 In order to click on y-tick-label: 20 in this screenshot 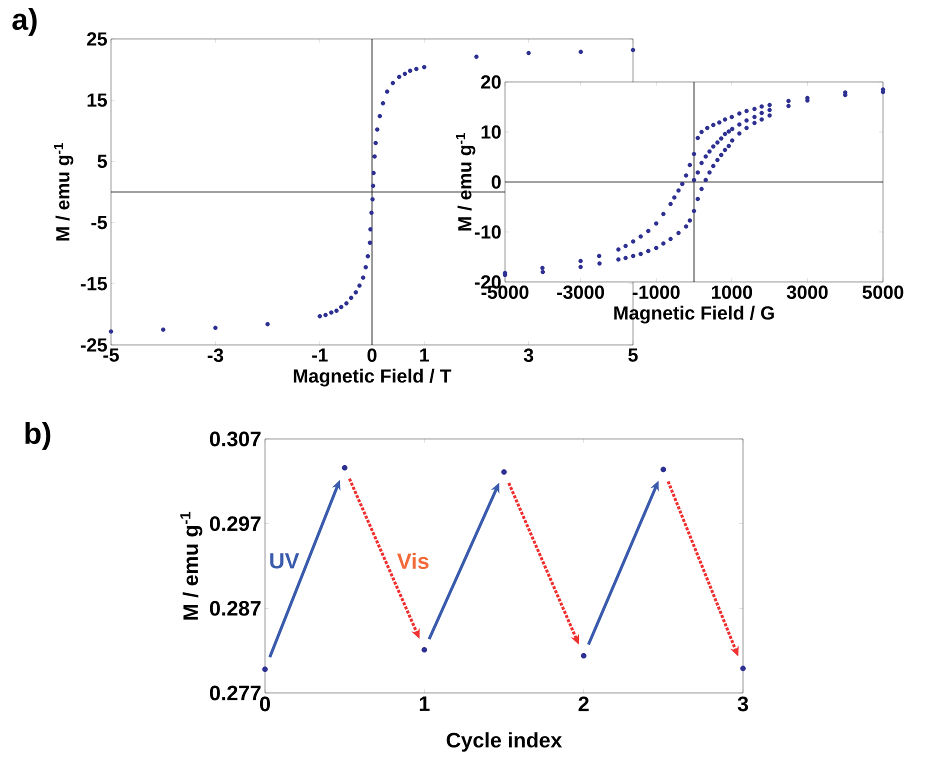, I will do `click(491, 82)`.